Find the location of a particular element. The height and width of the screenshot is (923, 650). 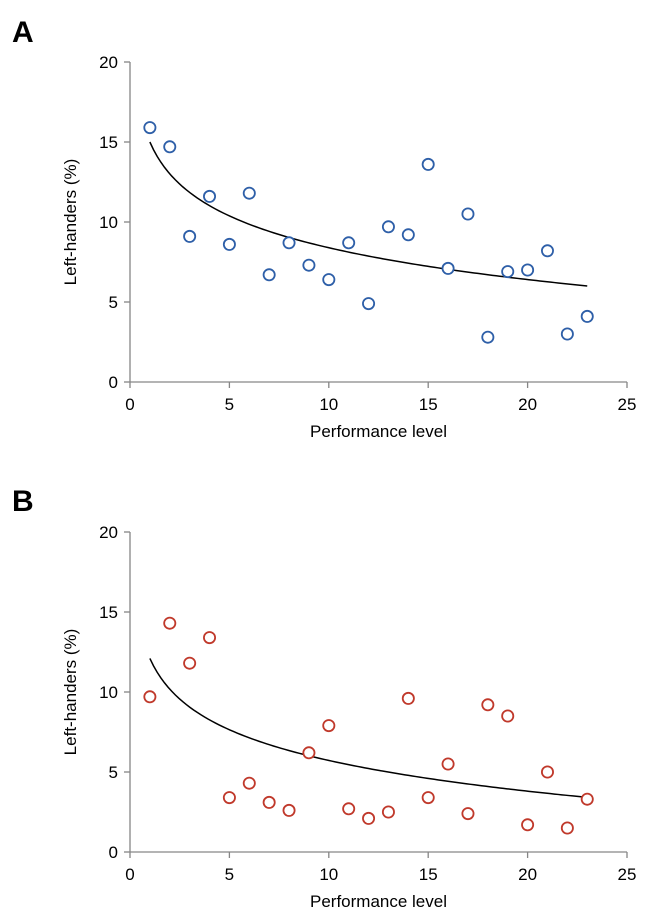

panel-letter: B is located at coordinates (23, 501).